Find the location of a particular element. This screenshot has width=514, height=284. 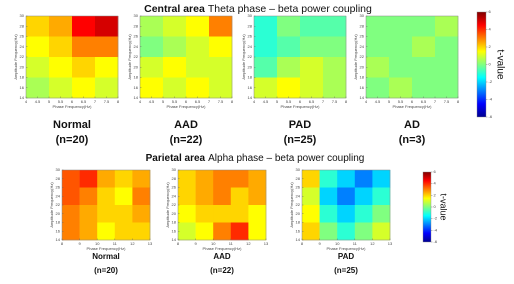

group-n: (n=20) is located at coordinates (72, 140).